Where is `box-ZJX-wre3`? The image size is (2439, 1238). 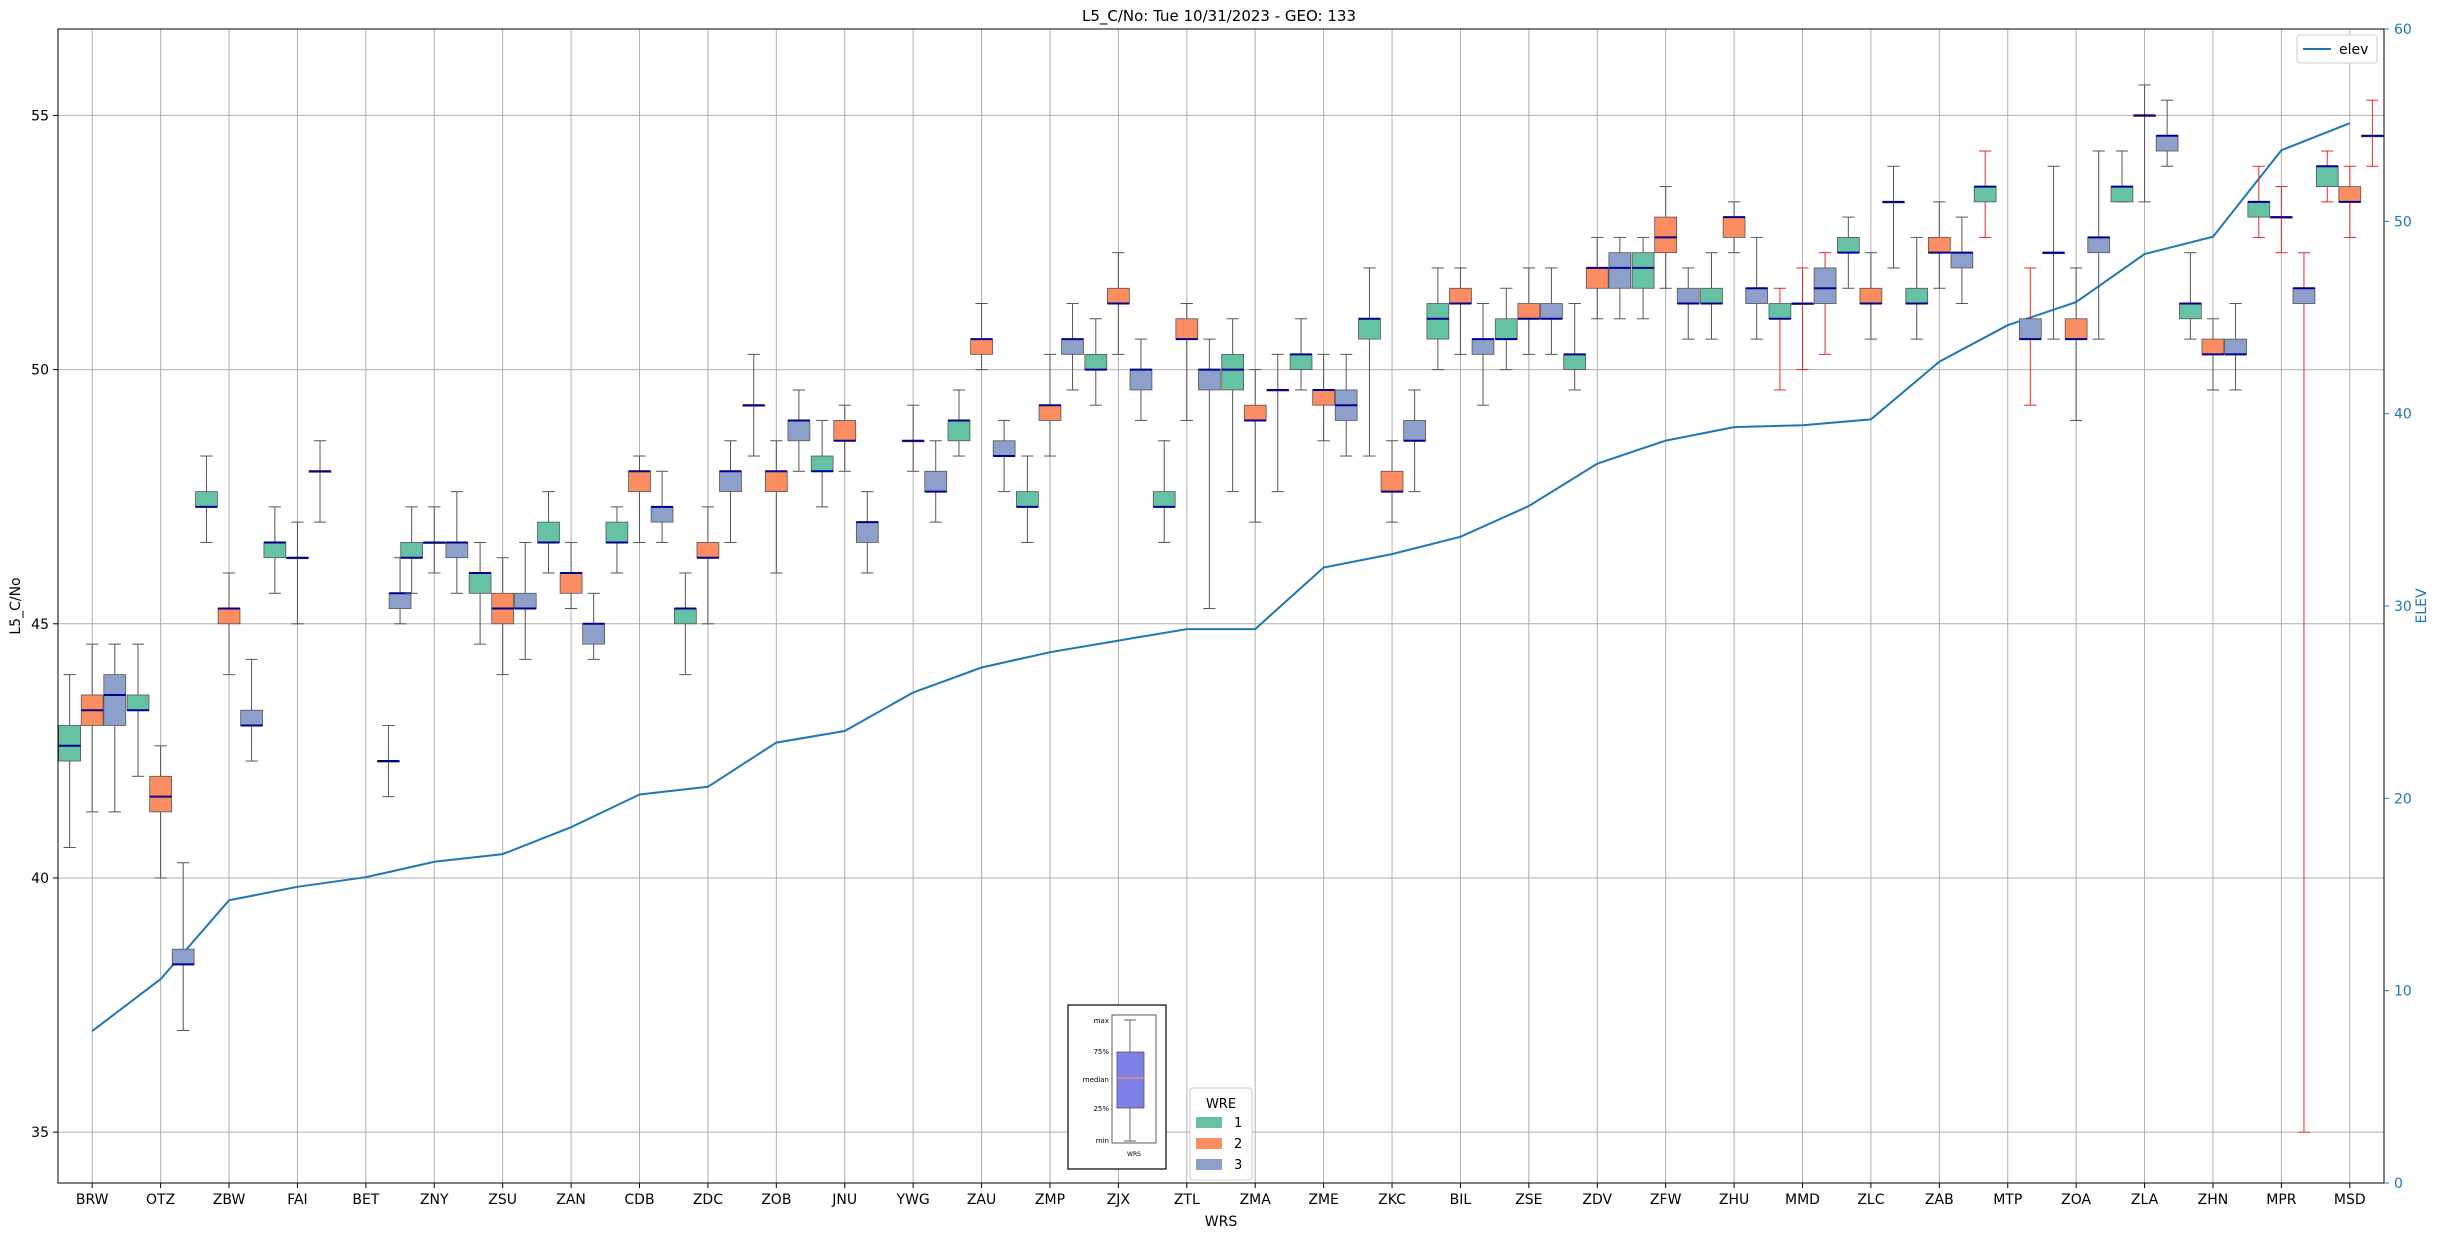 box-ZJX-wre3 is located at coordinates (1141, 379).